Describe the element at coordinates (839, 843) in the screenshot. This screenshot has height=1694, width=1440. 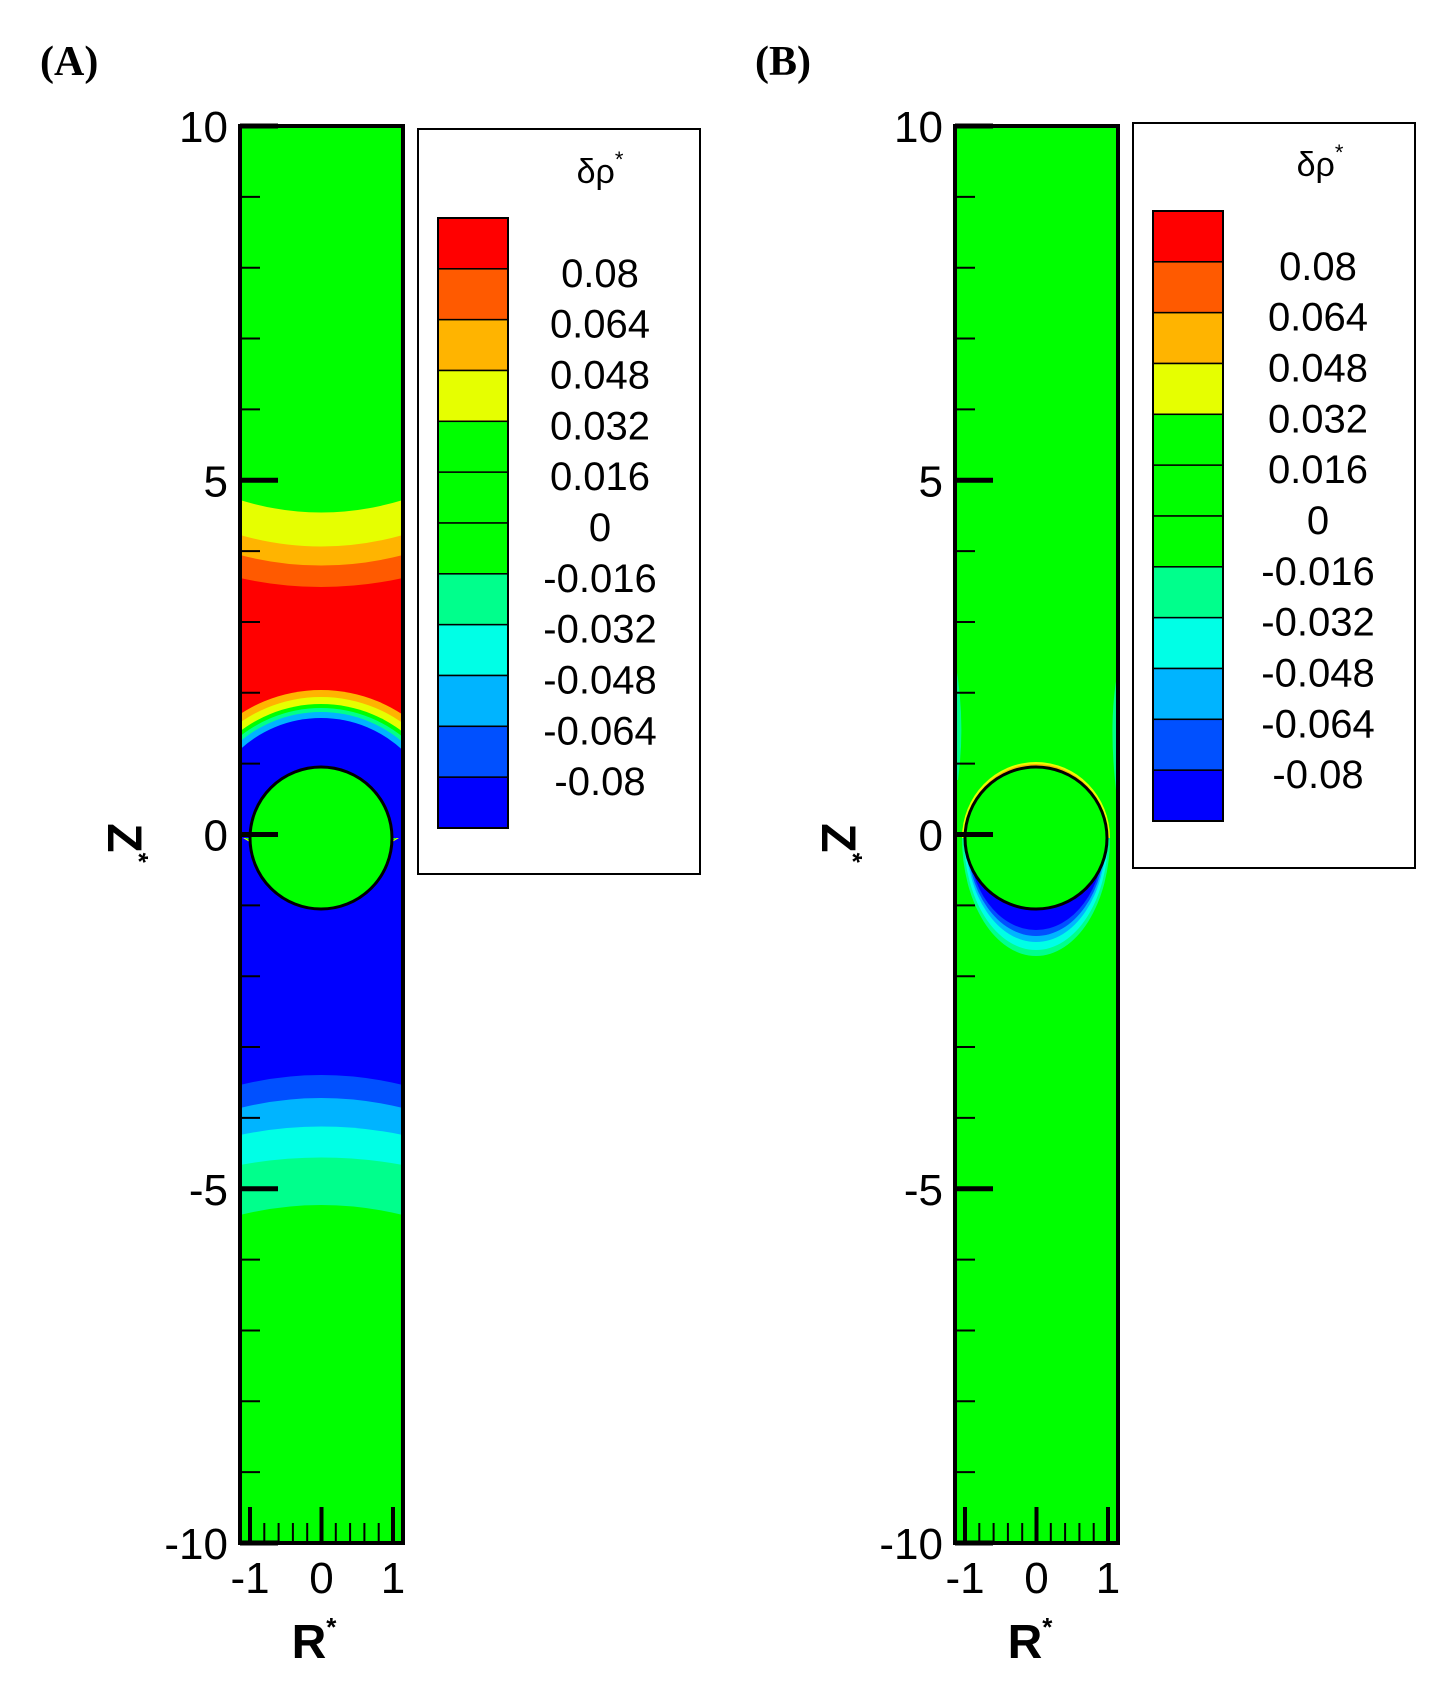
I see `y-axis-label-b: Z*` at that location.